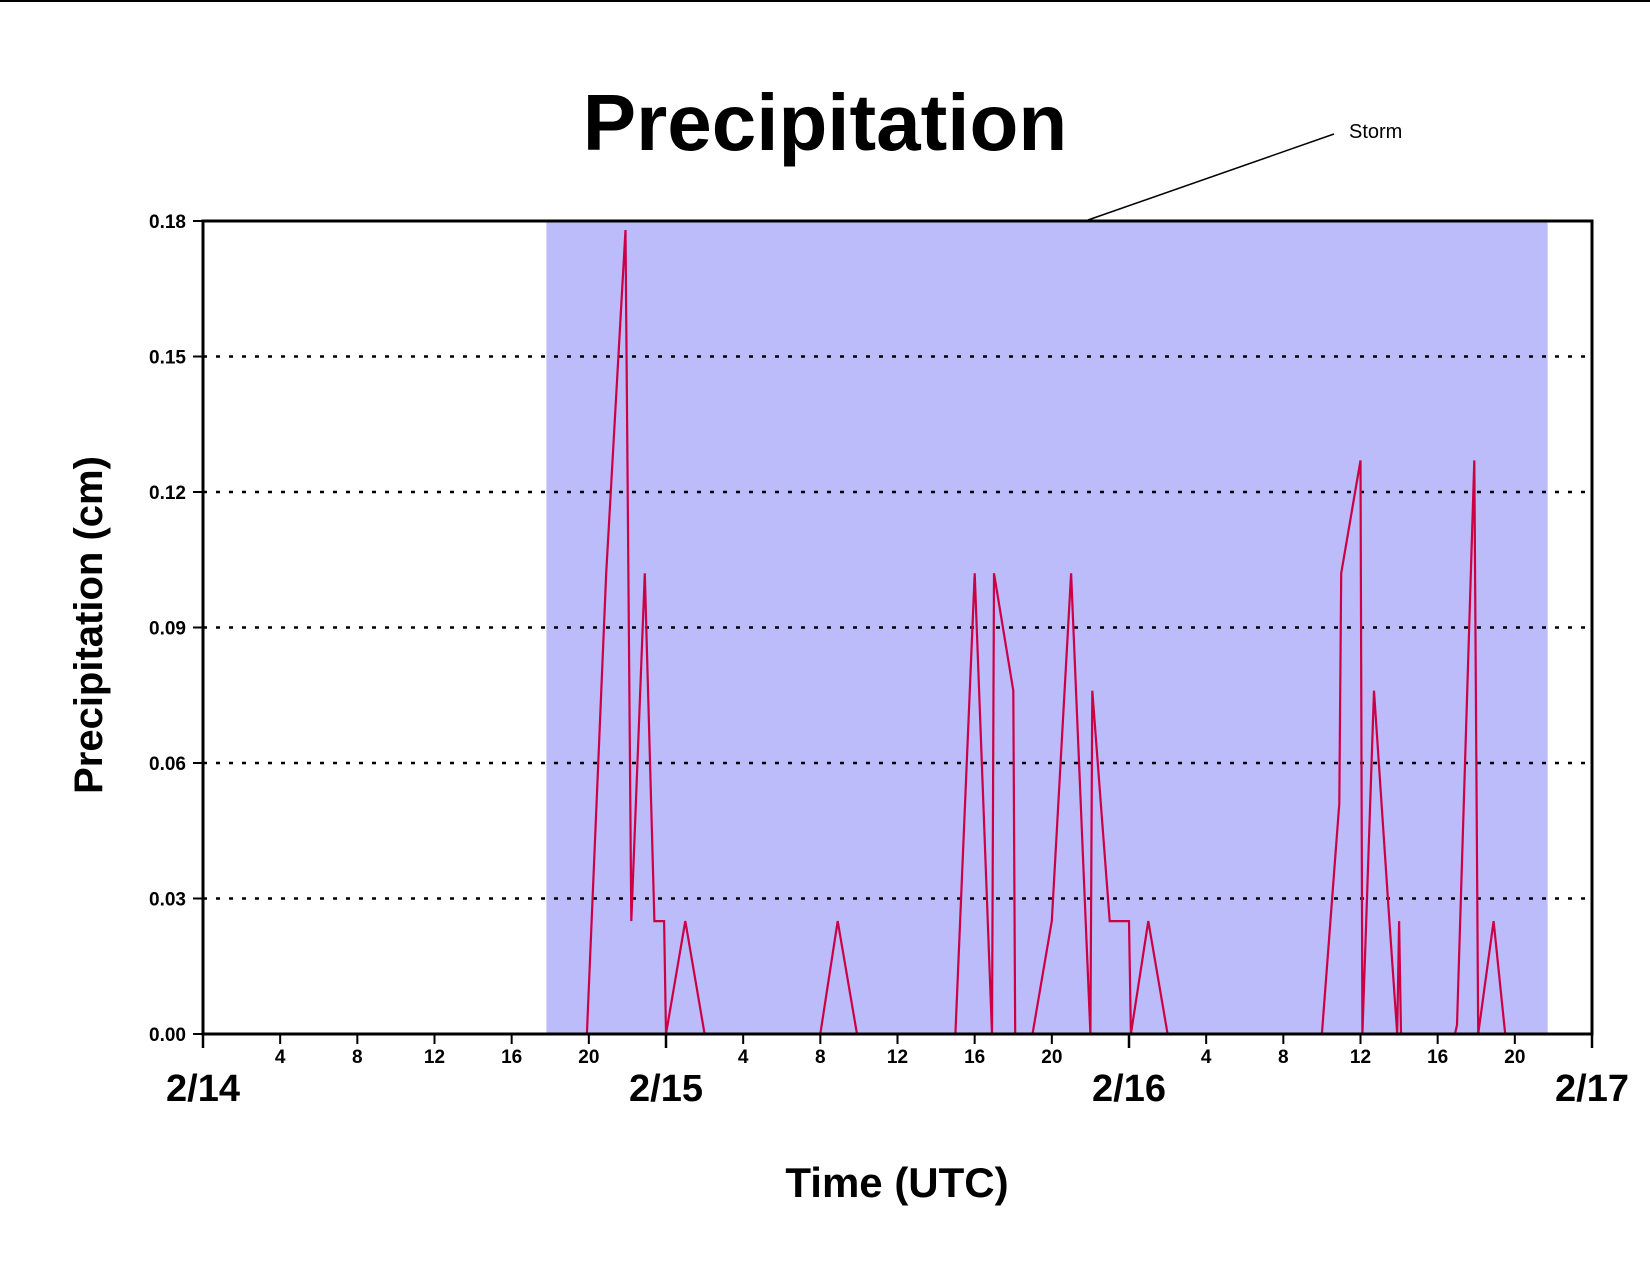  Describe the element at coordinates (203, 1089) in the screenshot. I see `day-tick-label-0: 2/14` at that location.